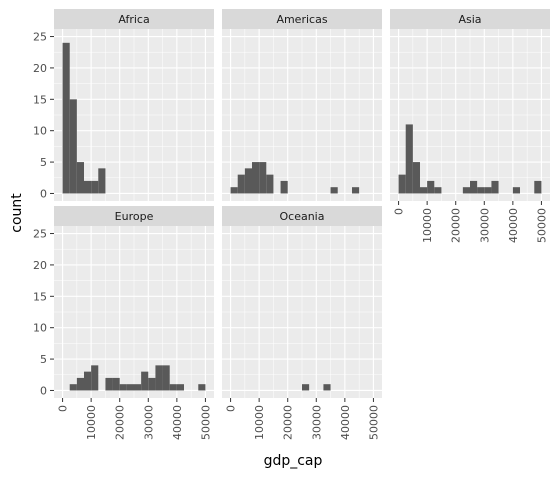  Describe the element at coordinates (302, 105) in the screenshot. I see `facet-americas: Americas` at that location.